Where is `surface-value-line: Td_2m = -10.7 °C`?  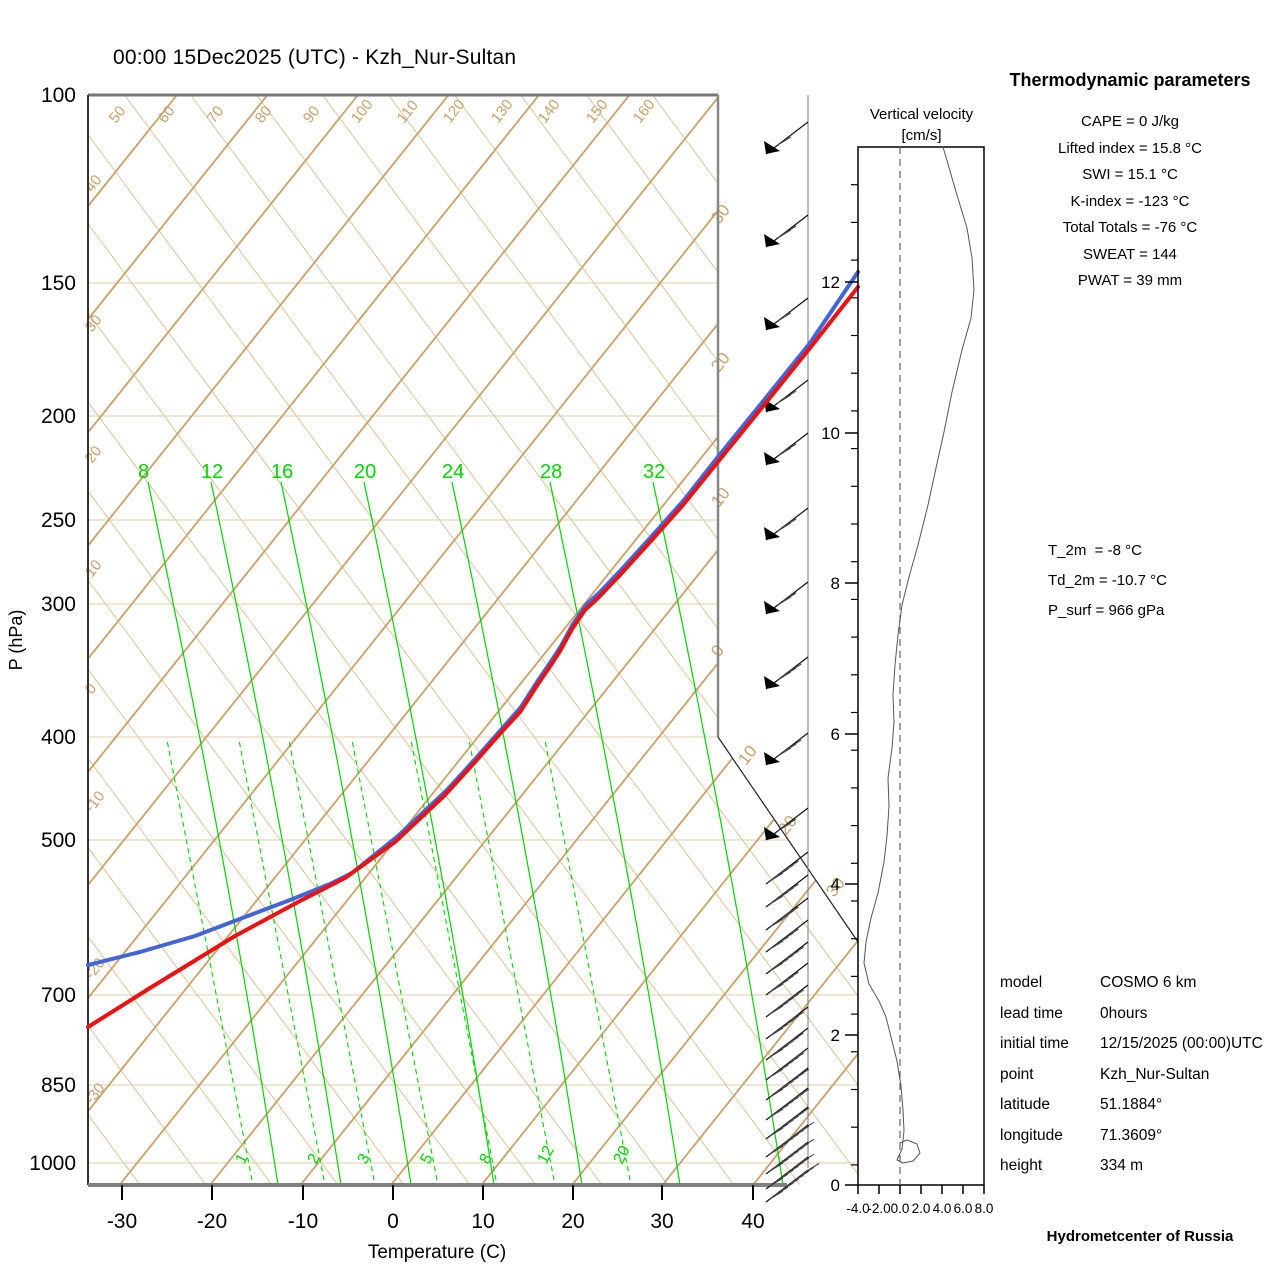 surface-value-line: Td_2m = -10.7 °C is located at coordinates (1107, 580).